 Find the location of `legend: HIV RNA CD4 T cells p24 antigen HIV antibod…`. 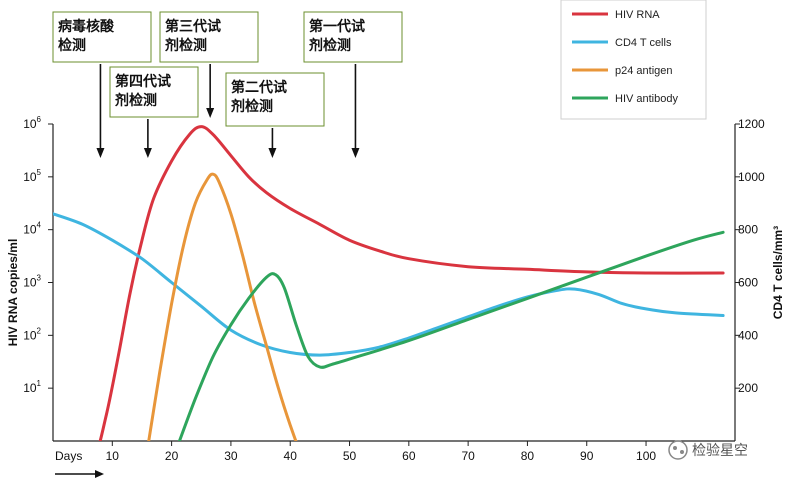

legend: HIV RNA CD4 T cells p24 antigen HIV antibod… is located at coordinates (633, 60).